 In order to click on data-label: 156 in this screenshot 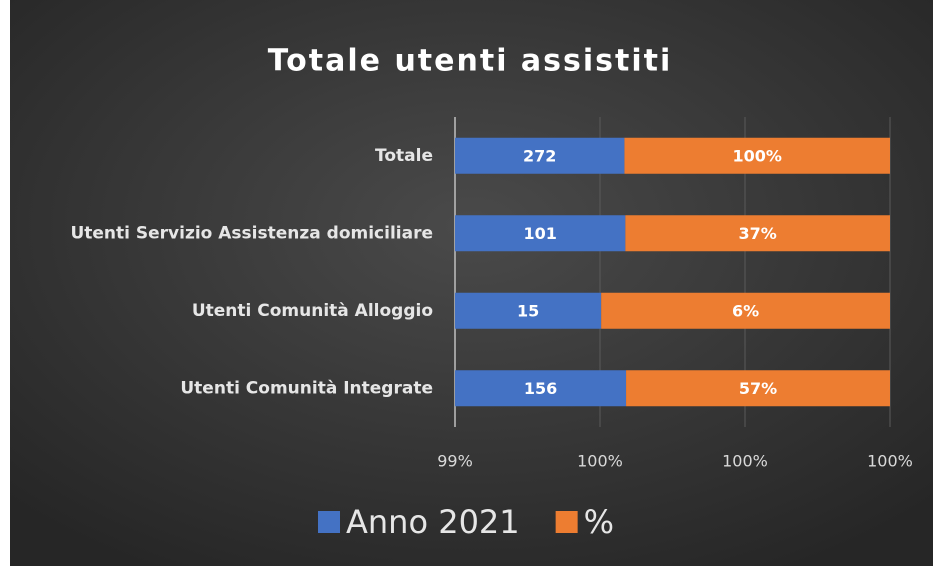, I will do `click(540, 388)`.